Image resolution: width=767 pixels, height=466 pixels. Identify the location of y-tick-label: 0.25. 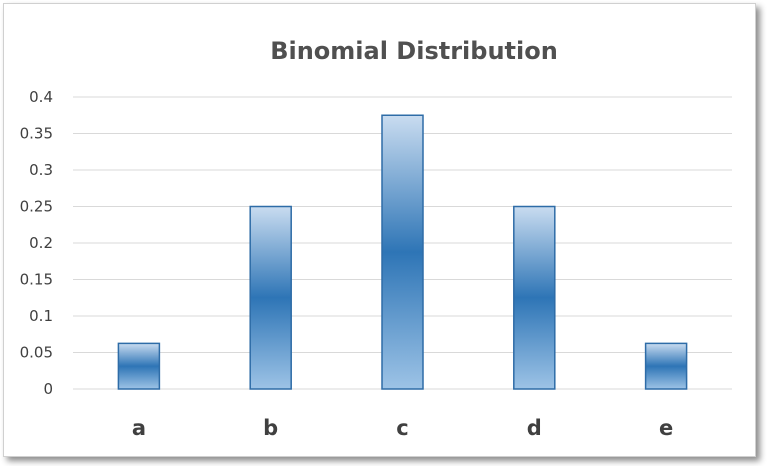
(36, 207).